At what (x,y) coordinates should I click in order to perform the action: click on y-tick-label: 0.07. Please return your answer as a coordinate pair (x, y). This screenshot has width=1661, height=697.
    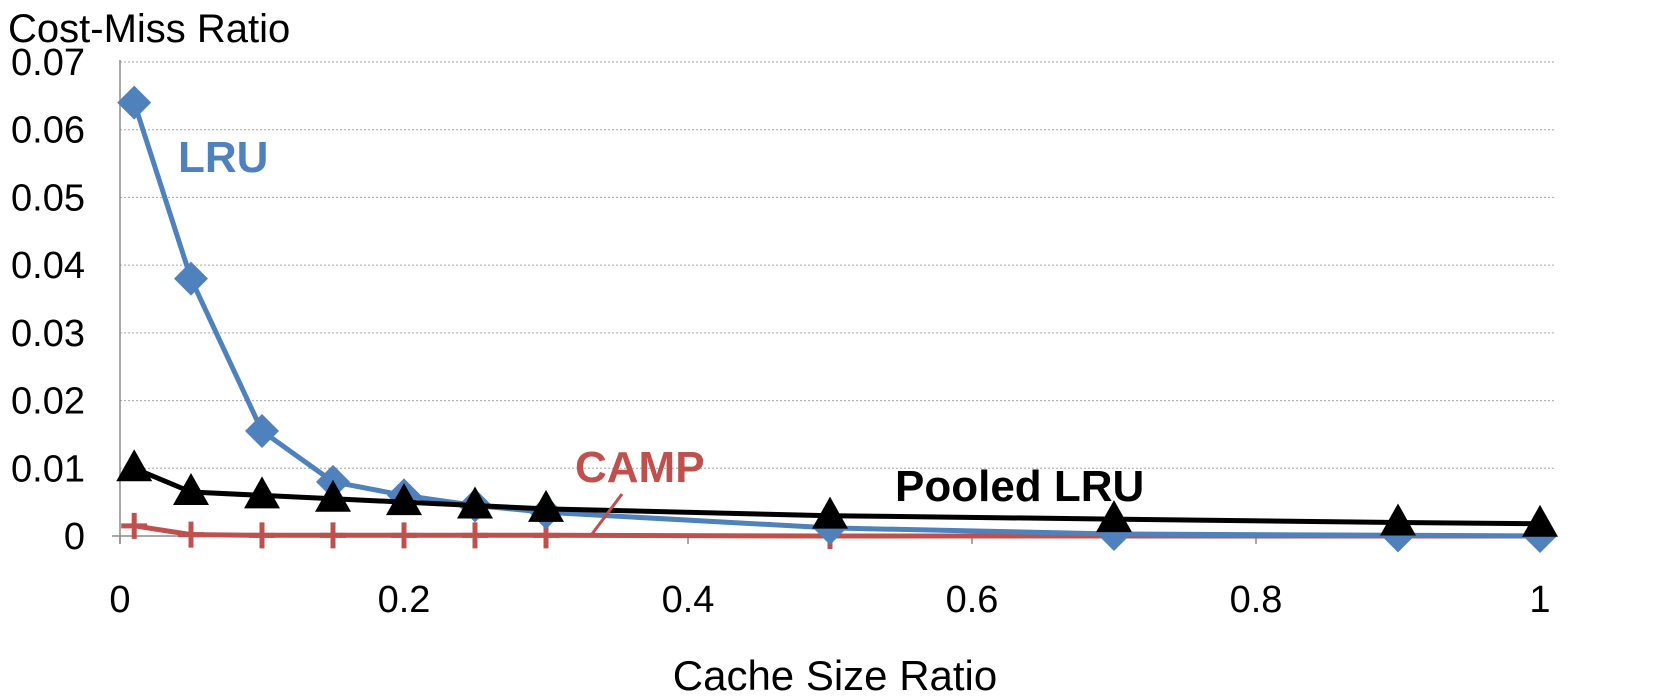
    Looking at the image, I should click on (48, 63).